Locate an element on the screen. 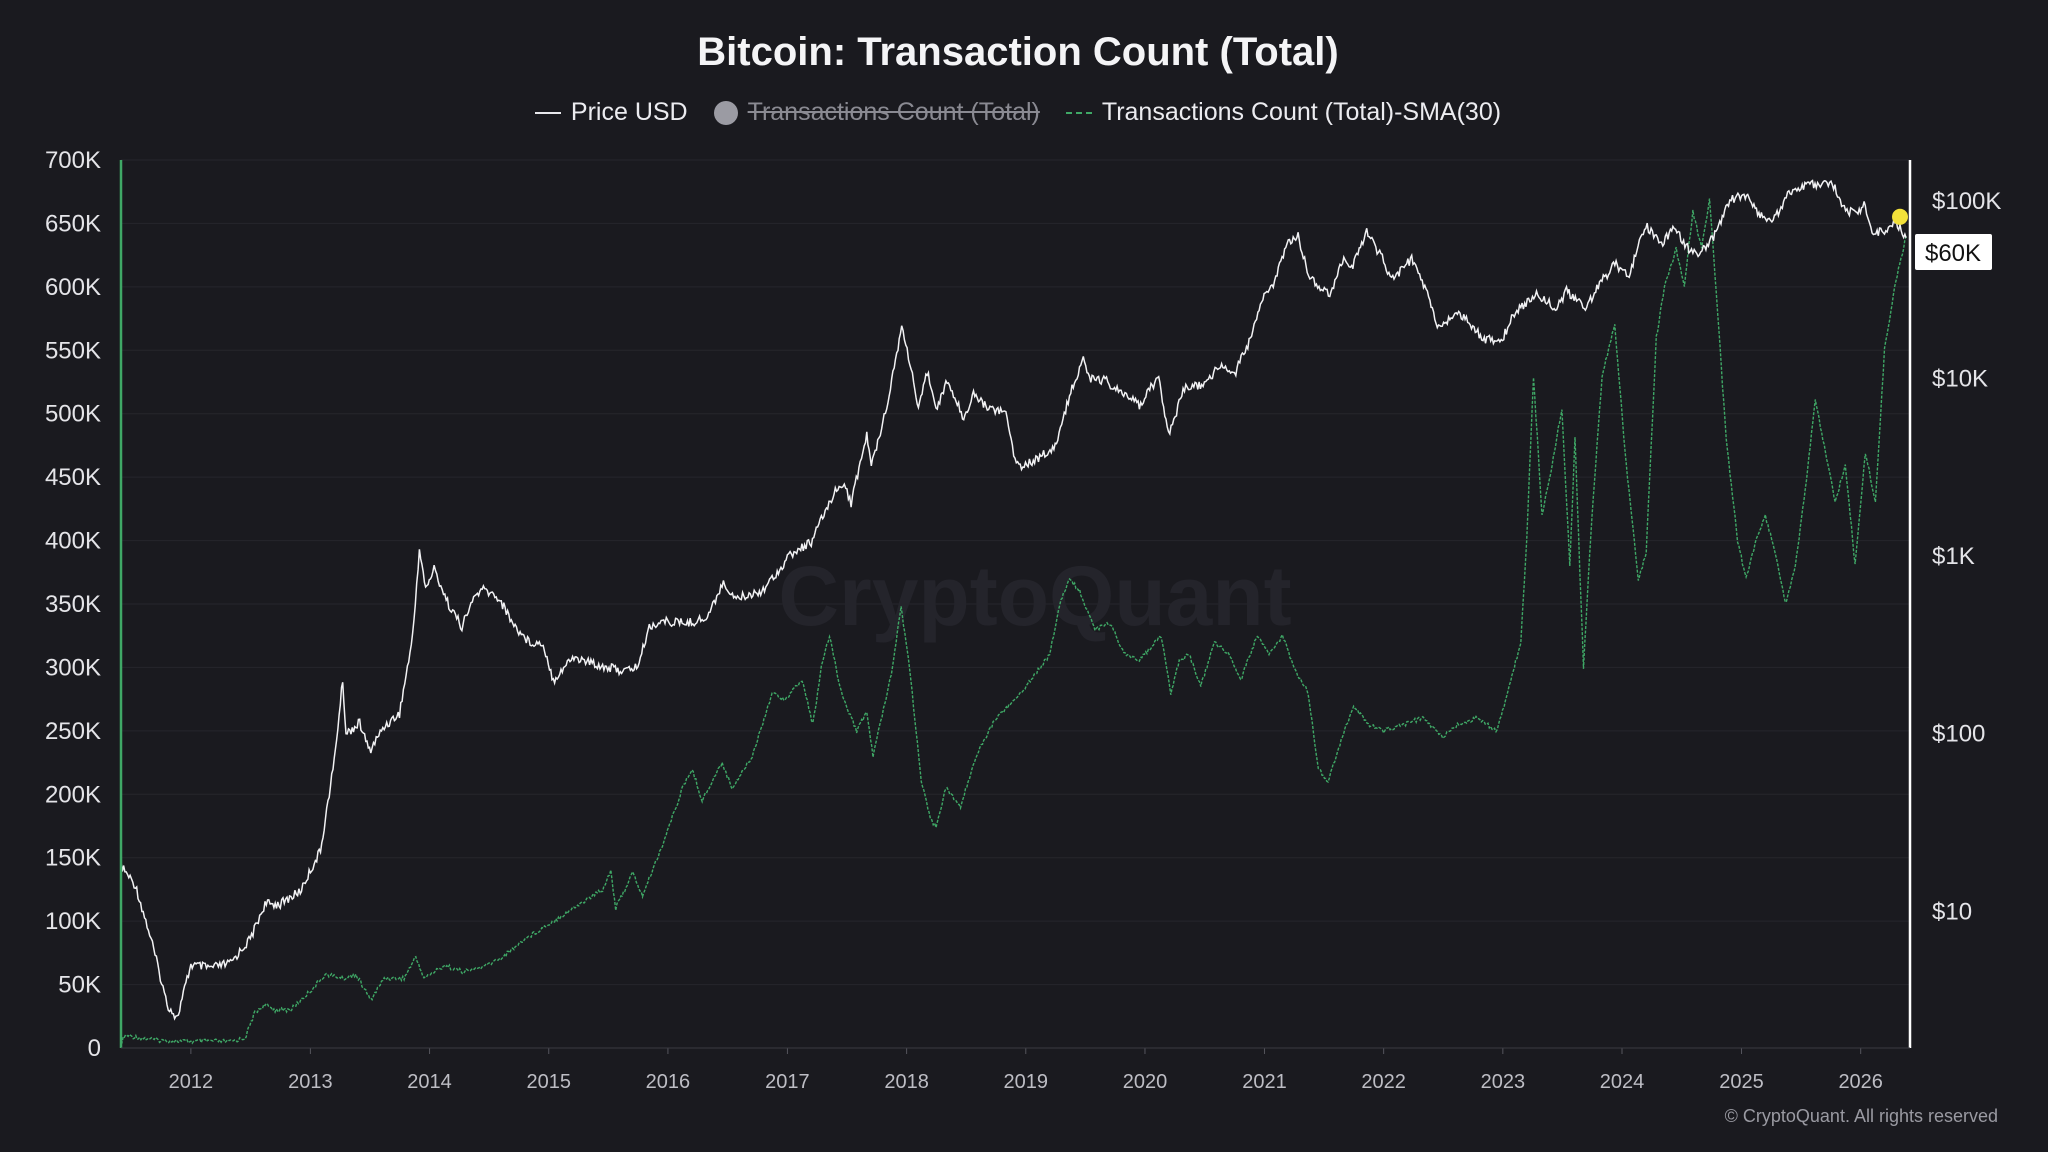 The height and width of the screenshot is (1152, 2048). x-tick-label: 2016 is located at coordinates (668, 1082).